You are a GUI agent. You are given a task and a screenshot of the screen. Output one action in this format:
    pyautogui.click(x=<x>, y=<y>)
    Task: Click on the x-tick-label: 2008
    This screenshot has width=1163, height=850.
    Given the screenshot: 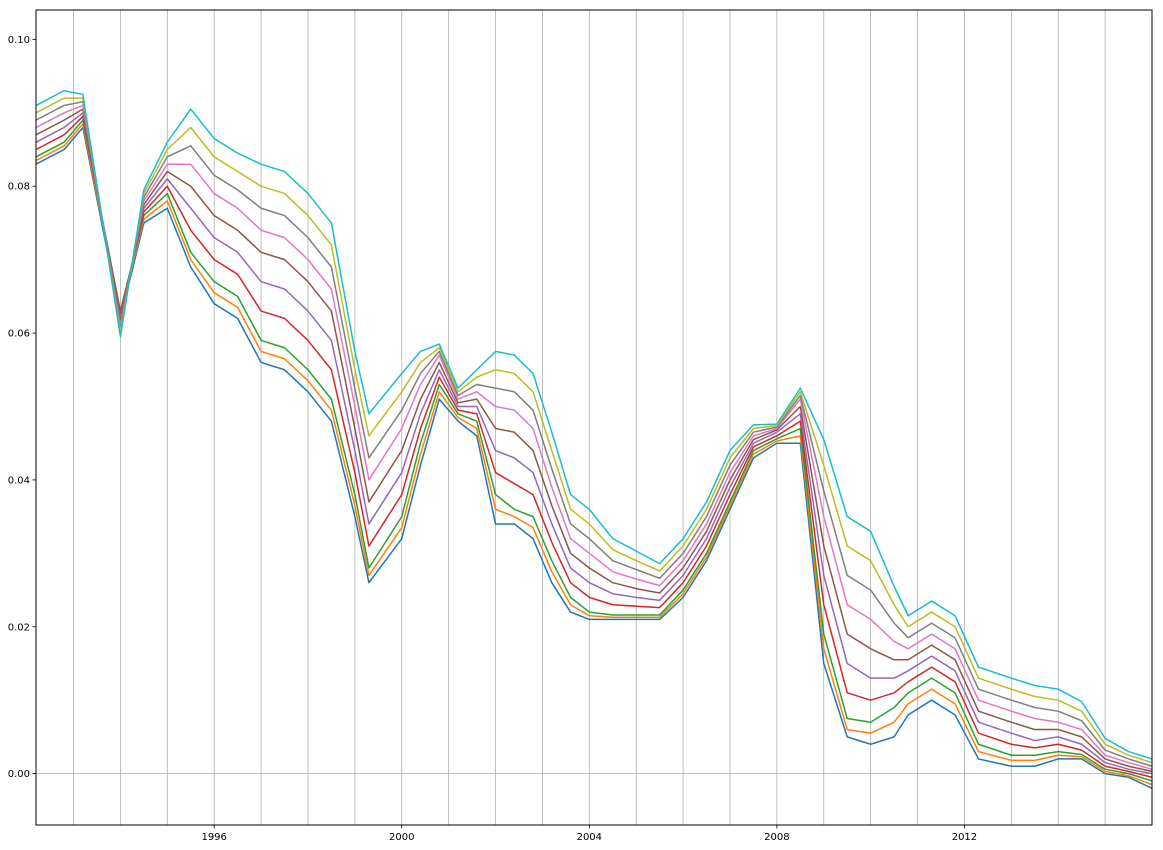 What is the action you would take?
    pyautogui.click(x=776, y=837)
    